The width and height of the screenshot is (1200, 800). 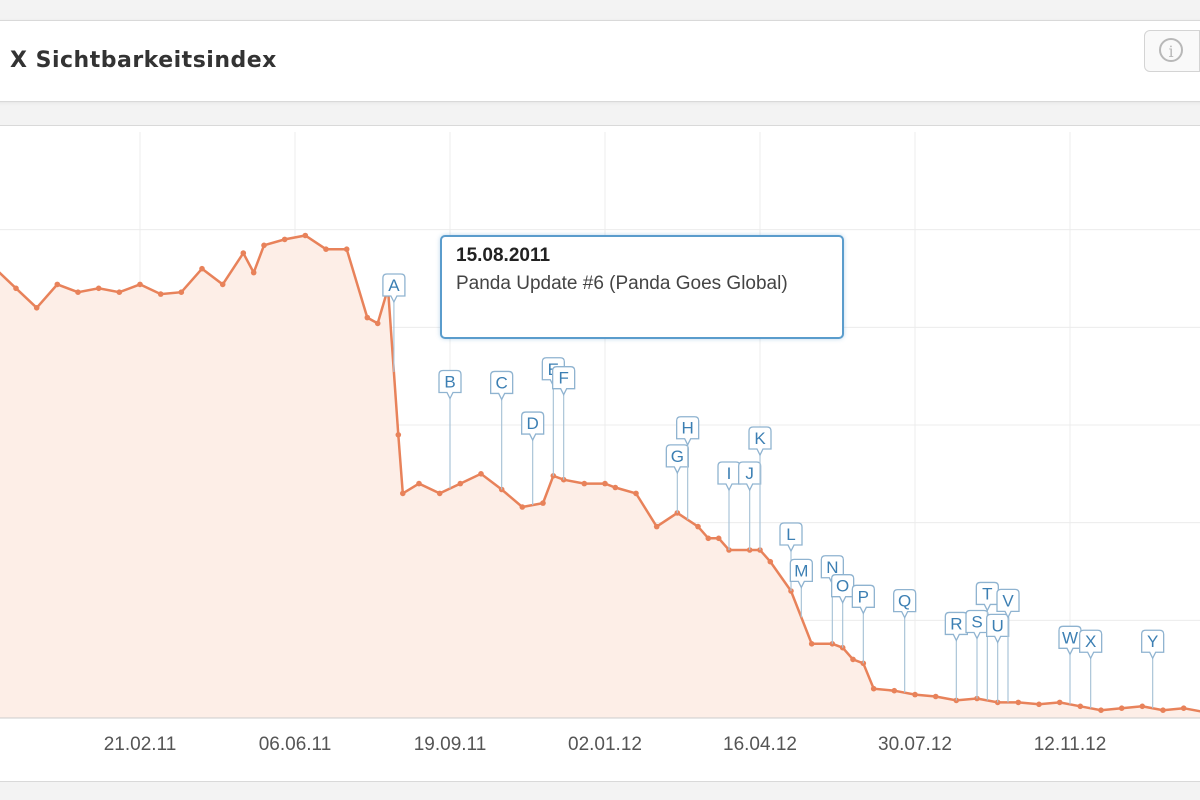 What do you see at coordinates (1070, 744) in the screenshot?
I see `x-tick-label: 12.11.12` at bounding box center [1070, 744].